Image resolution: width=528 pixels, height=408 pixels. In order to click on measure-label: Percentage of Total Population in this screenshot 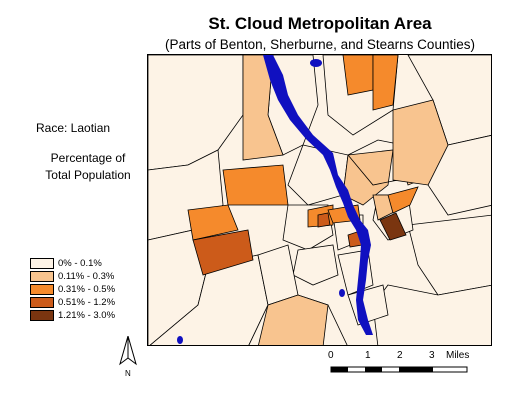, I will do `click(88, 167)`.